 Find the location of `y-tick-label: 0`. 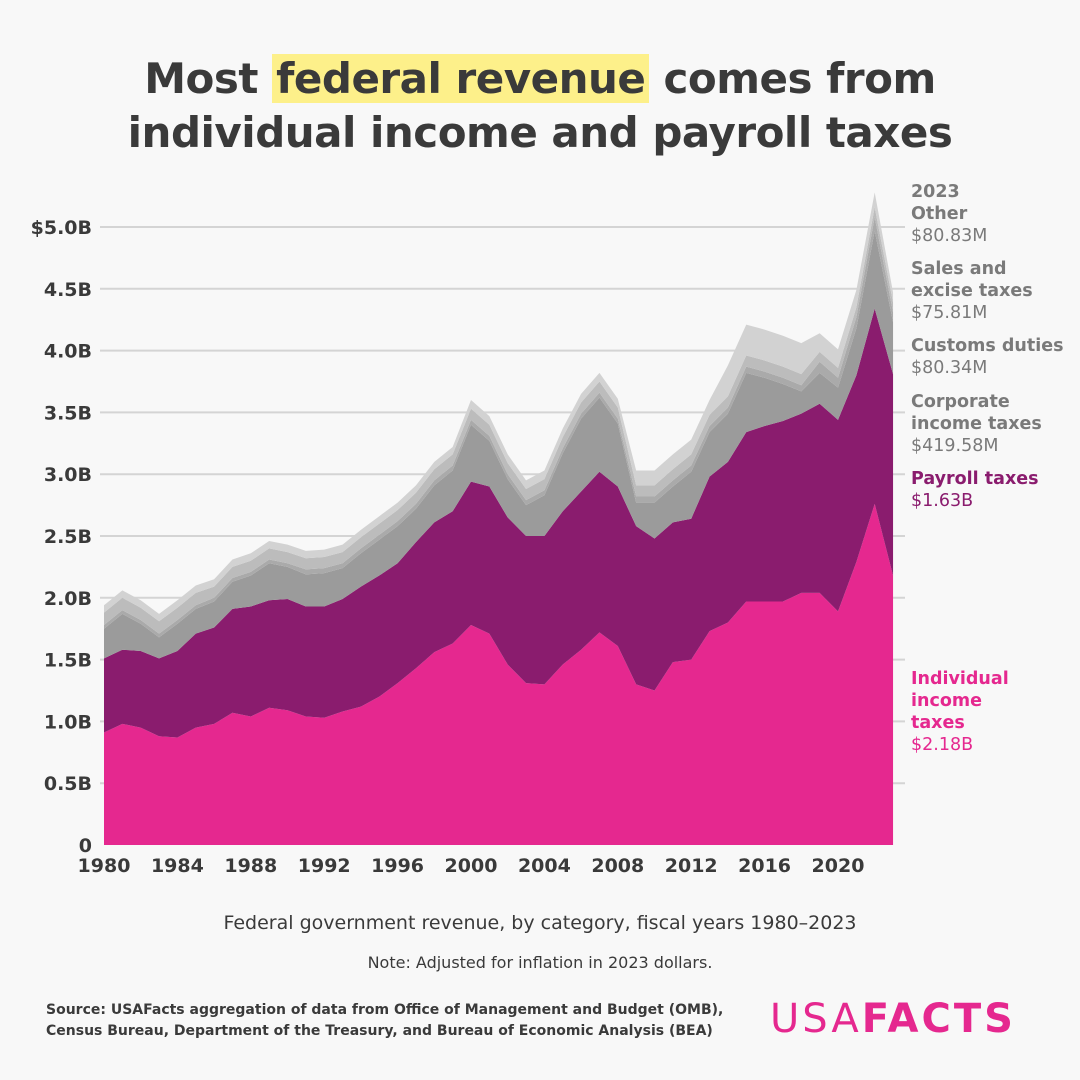

y-tick-label: 0 is located at coordinates (85, 846).